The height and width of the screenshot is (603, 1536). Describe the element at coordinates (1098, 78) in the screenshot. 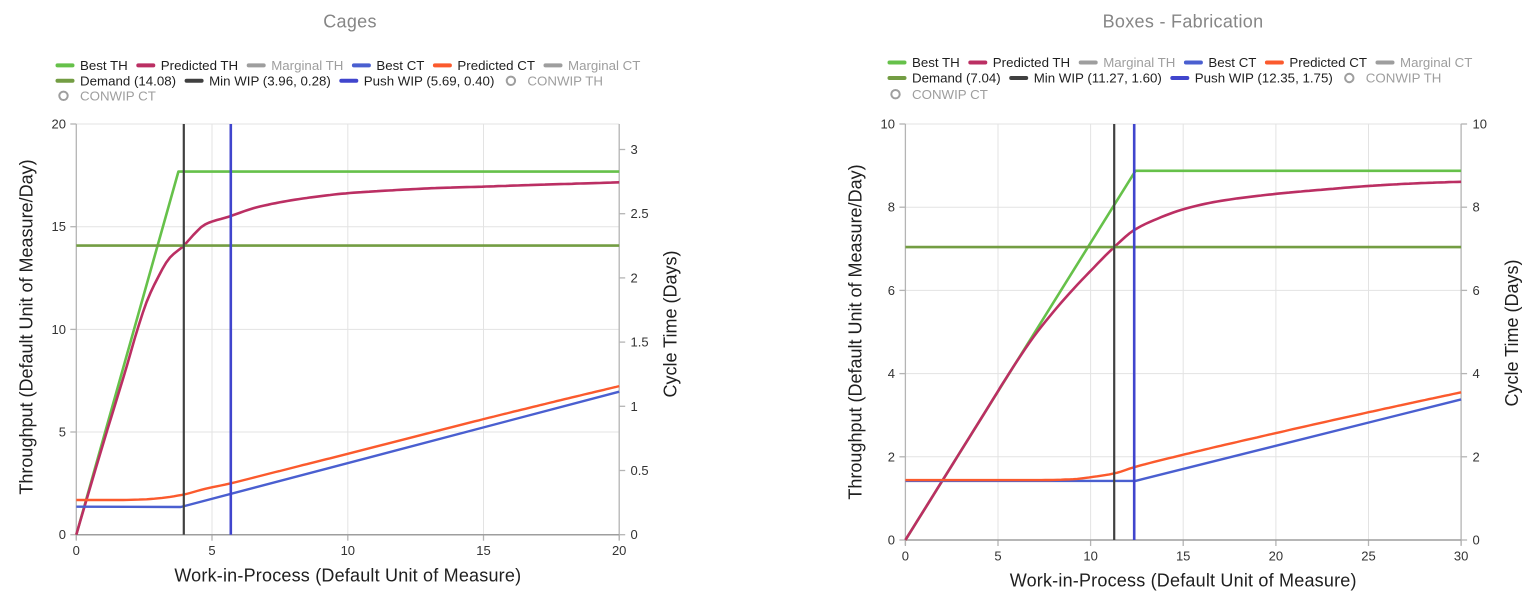

I see `svg-text: Min WIP (11.27, 1.60)` at that location.